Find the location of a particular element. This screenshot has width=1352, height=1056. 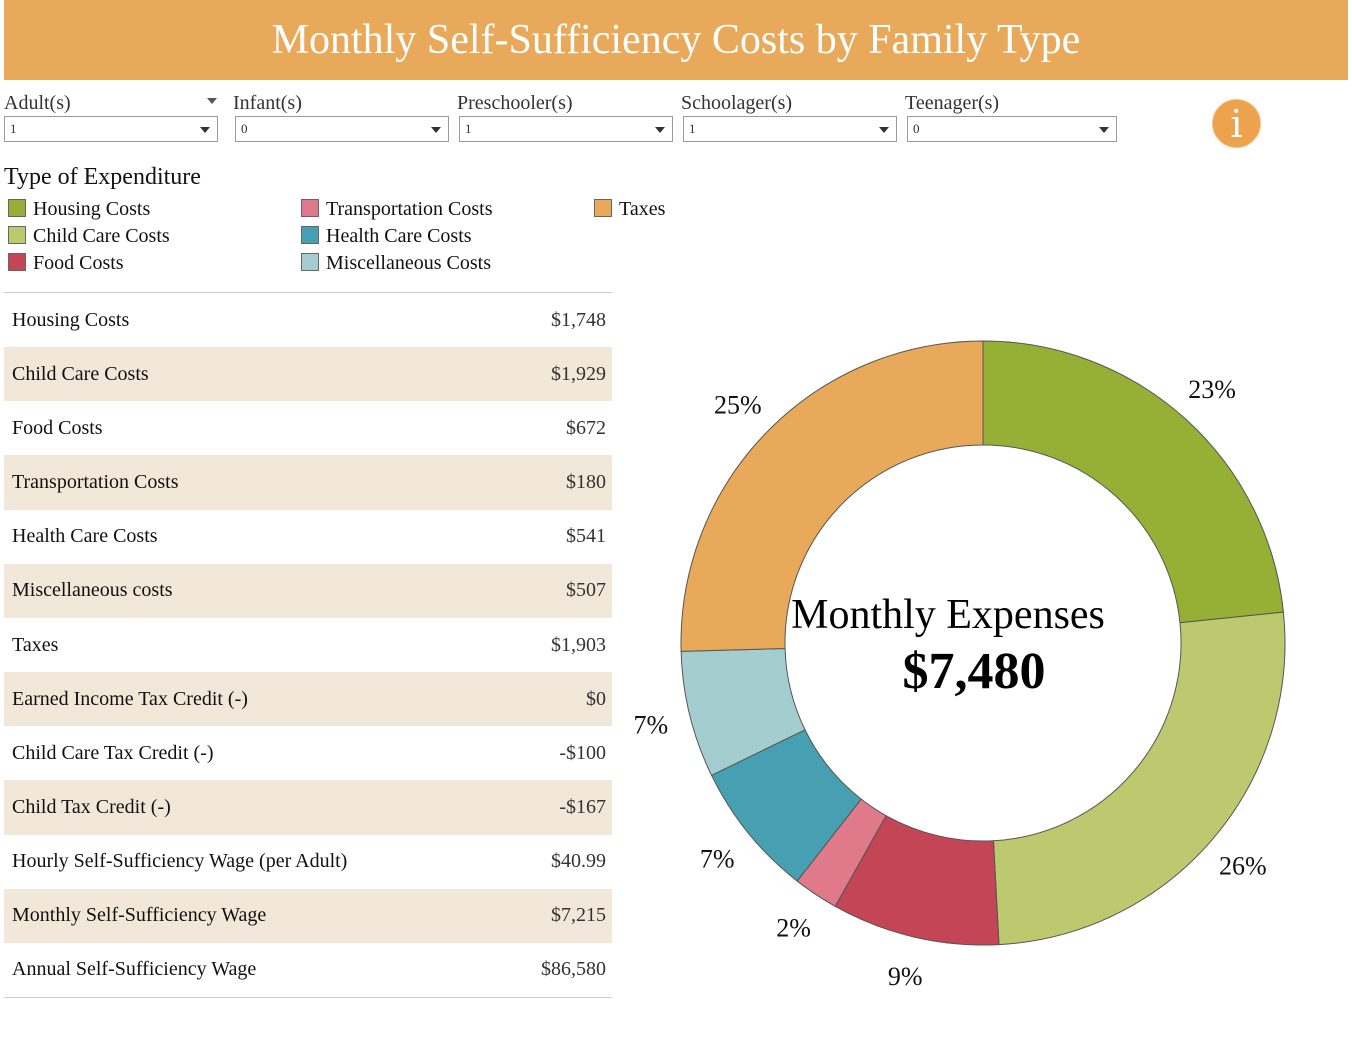

legend-label: Food Costs is located at coordinates (78, 263).